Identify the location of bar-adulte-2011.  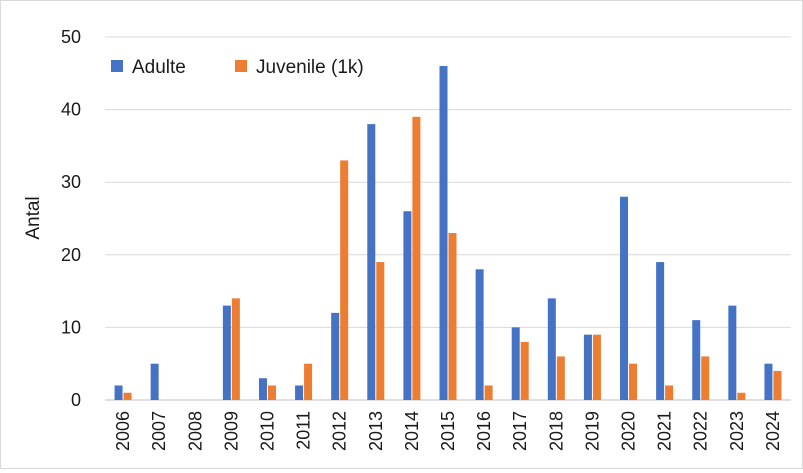
(299, 392).